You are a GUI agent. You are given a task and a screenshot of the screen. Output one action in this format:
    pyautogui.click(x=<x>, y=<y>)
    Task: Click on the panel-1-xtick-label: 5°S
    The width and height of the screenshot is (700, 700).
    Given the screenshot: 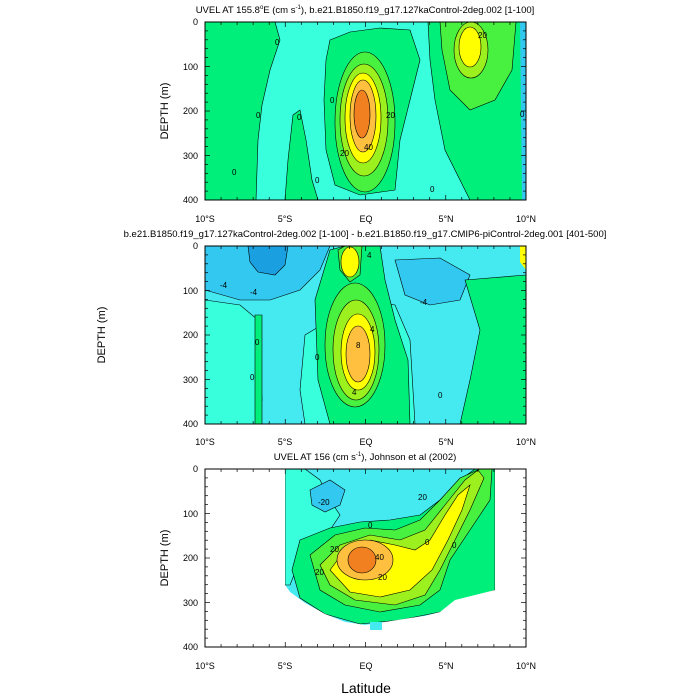 What is the action you would take?
    pyautogui.click(x=285, y=219)
    